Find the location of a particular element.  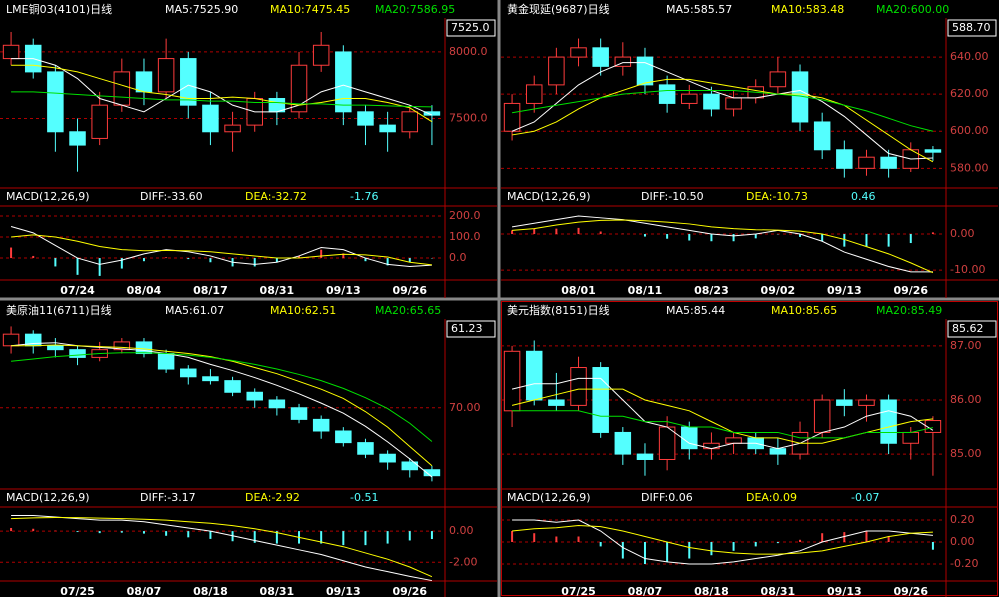

macd-legend: DIFF:-10.50 is located at coordinates (672, 196).